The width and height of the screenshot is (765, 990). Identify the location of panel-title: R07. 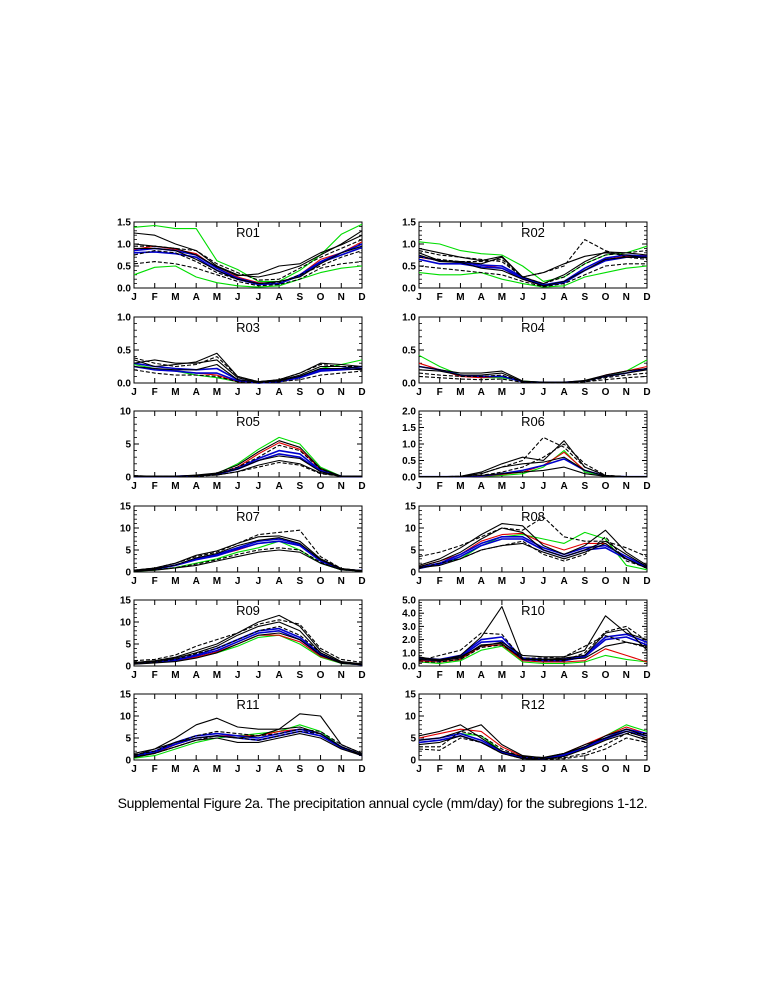
(248, 516).